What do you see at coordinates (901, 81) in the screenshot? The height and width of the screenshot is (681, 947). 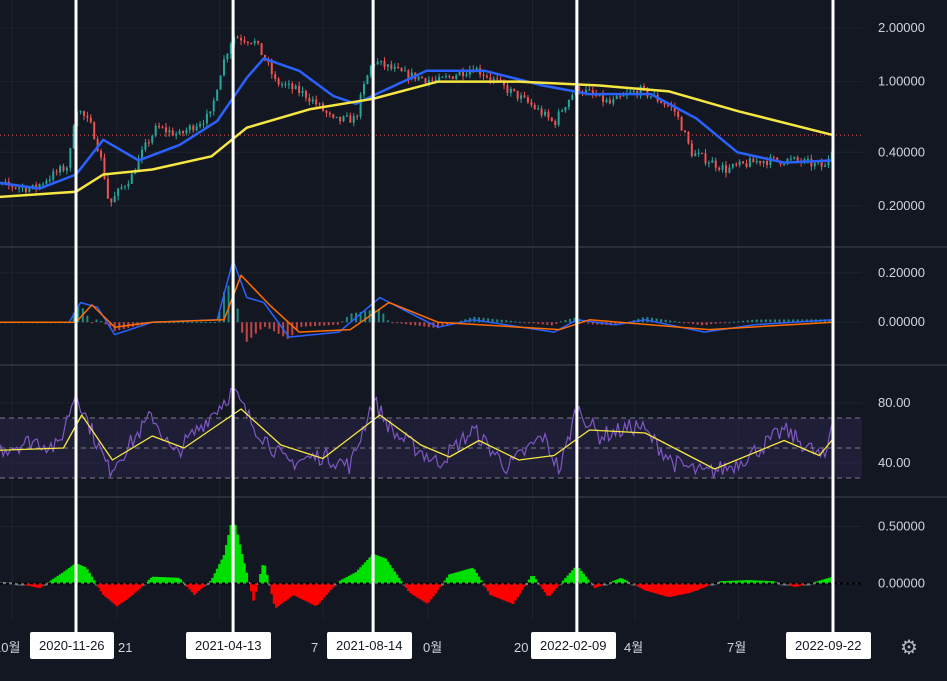 I see `y-tick-label: 1.00000` at bounding box center [901, 81].